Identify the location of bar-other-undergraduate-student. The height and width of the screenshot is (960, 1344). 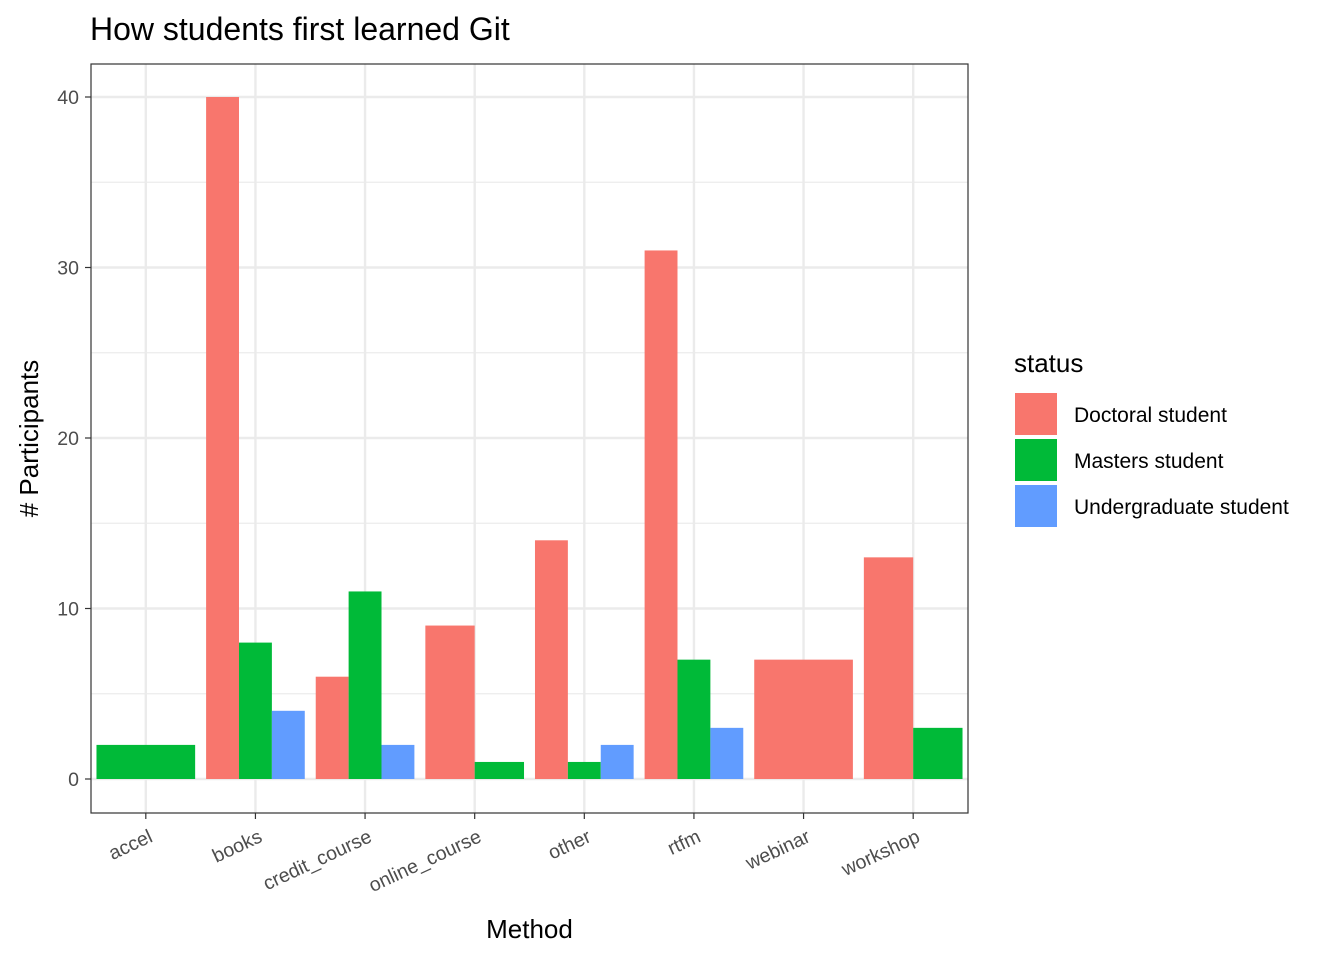
(617, 761).